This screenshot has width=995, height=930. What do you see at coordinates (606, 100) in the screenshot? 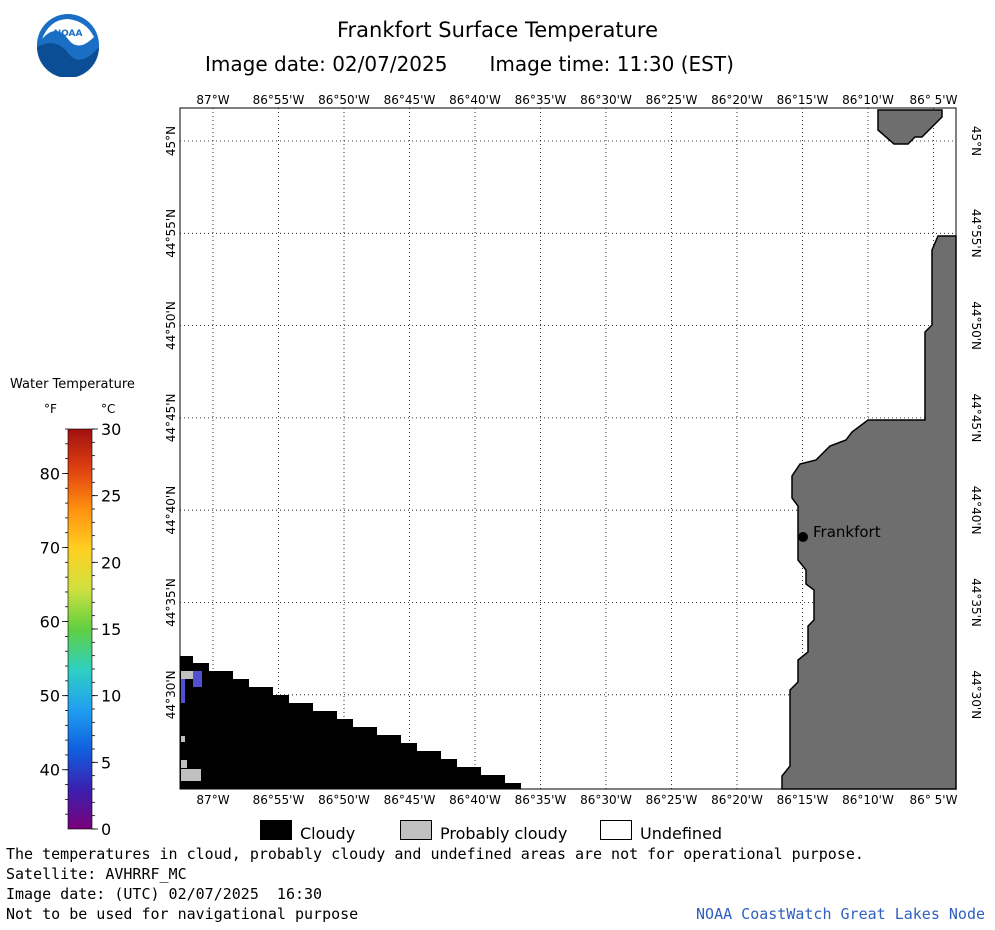
I see `lon-label-top: 86°30'W` at bounding box center [606, 100].